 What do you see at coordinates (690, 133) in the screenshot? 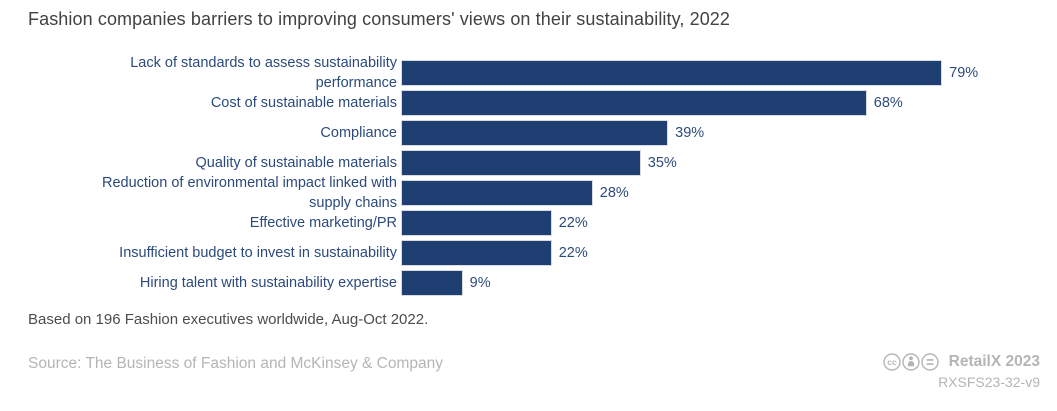
I see `value-label: 39%` at bounding box center [690, 133].